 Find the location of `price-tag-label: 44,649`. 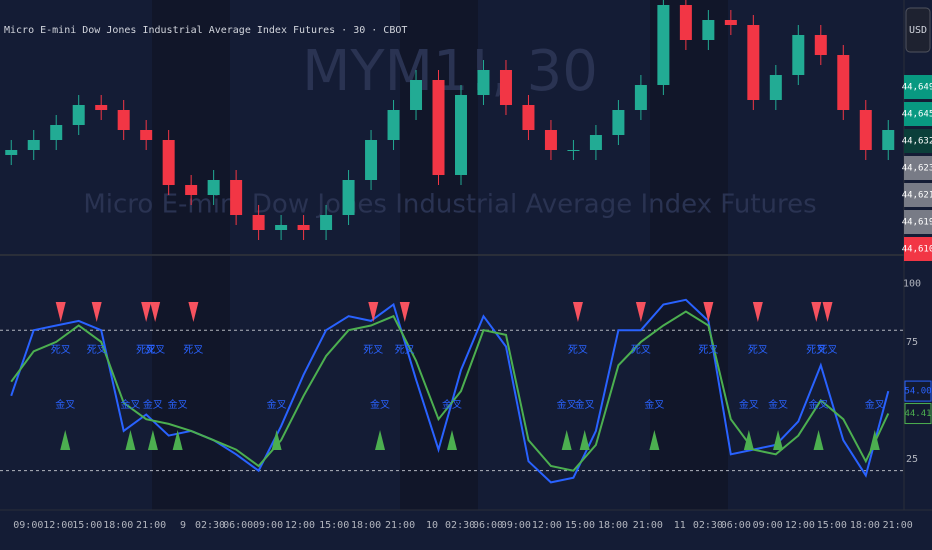

price-tag-label: 44,649 is located at coordinates (917, 88).